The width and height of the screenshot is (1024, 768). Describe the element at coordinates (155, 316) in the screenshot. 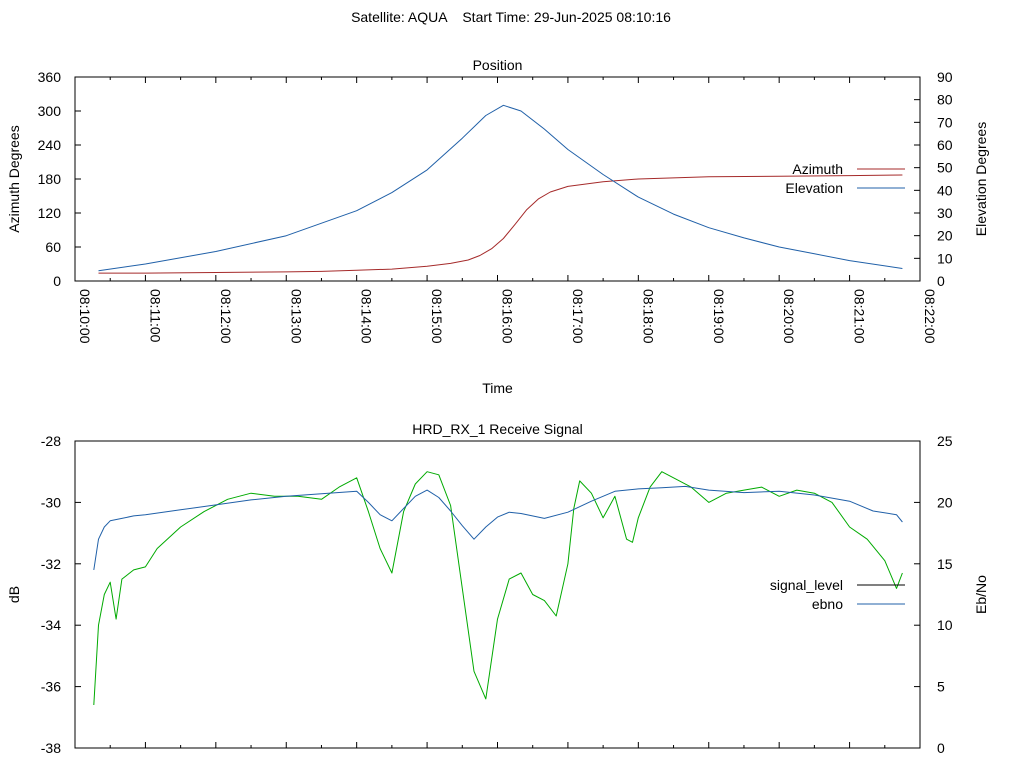

I see `x-tick-label: 08:11:00` at that location.